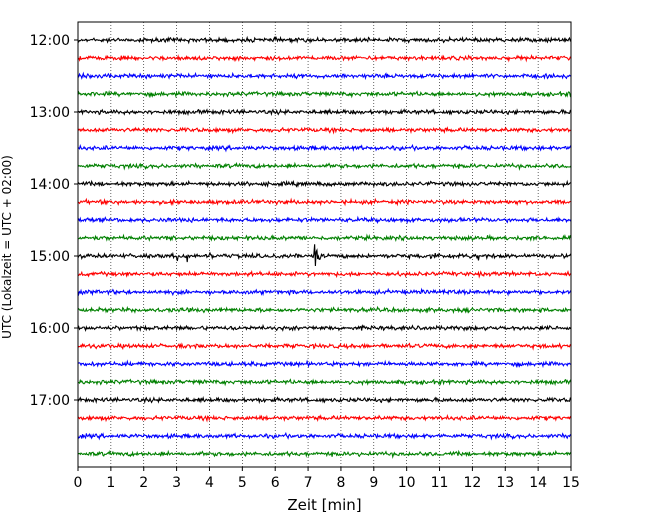 Image resolution: width=650 pixels, height=524 pixels. Describe the element at coordinates (50, 41) in the screenshot. I see `y-tick-label: 12:00` at that location.